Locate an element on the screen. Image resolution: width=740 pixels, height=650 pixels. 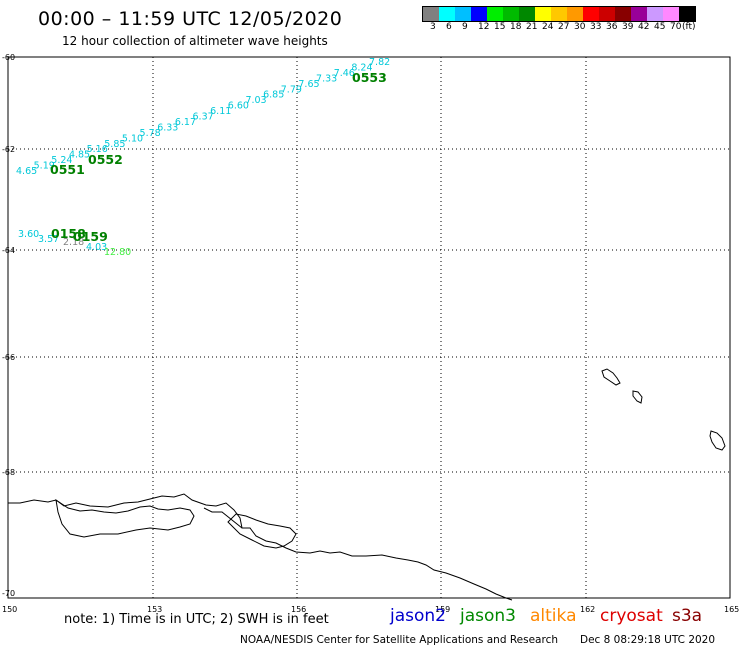
swh-value: 12.80 is located at coordinates (117, 252).